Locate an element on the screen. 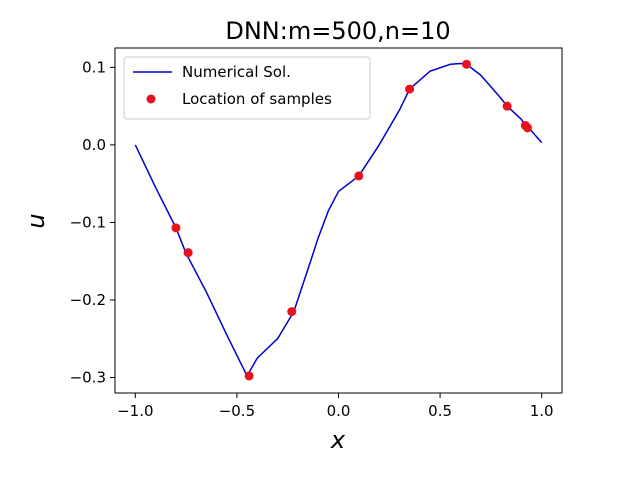  legend-box is located at coordinates (247, 88).